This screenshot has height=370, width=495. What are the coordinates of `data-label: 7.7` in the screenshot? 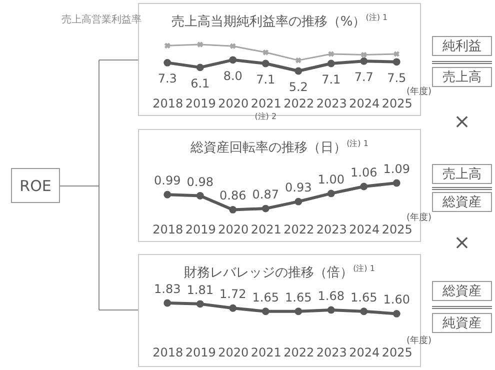 It's located at (364, 77).